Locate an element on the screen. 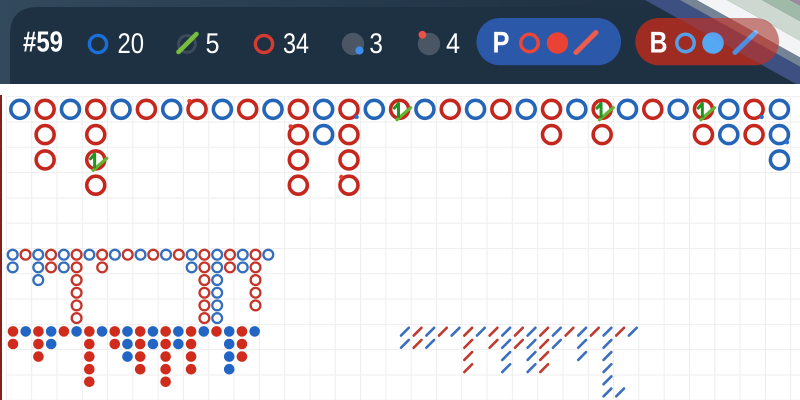  svg-text: 20 is located at coordinates (131, 44).